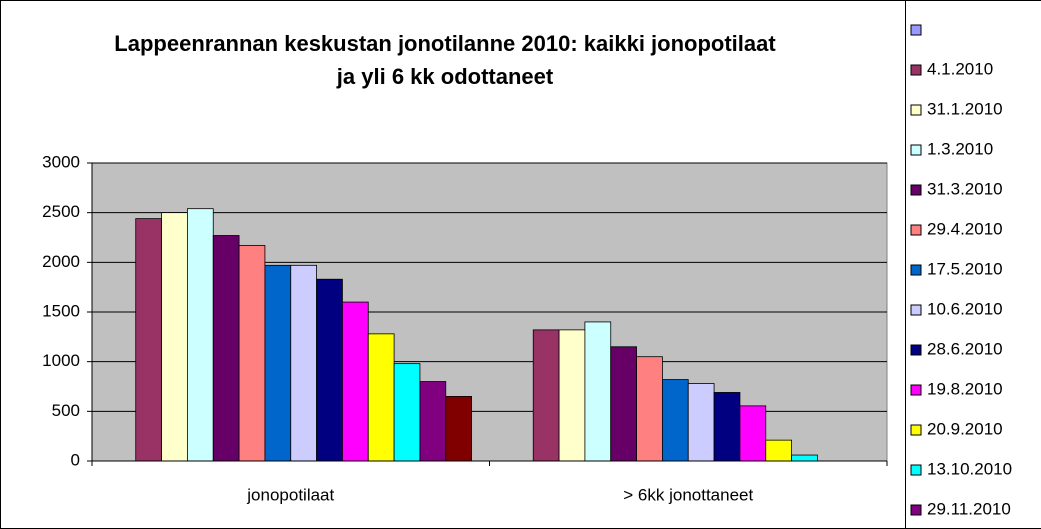 Image resolution: width=1041 pixels, height=529 pixels. I want to click on legend-label: 29.11.2010, so click(969, 508).